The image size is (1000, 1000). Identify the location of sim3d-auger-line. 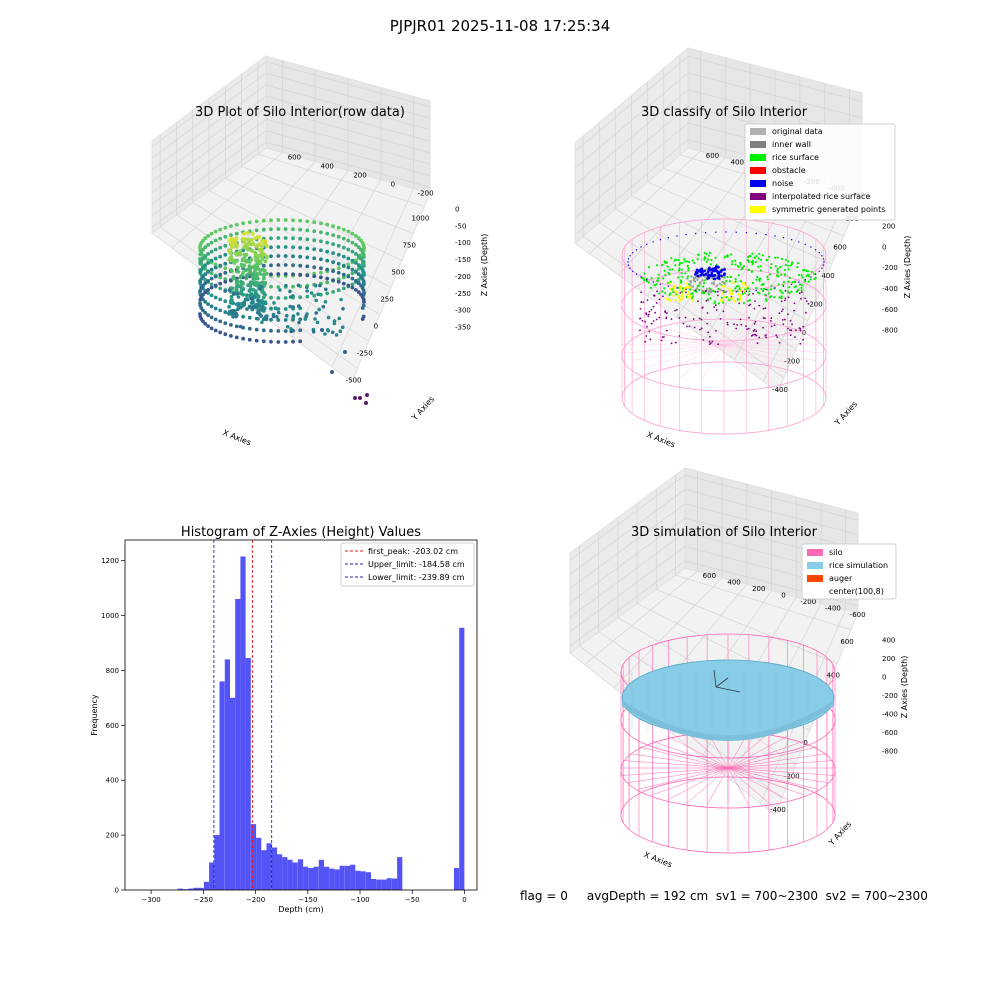
(728, 689).